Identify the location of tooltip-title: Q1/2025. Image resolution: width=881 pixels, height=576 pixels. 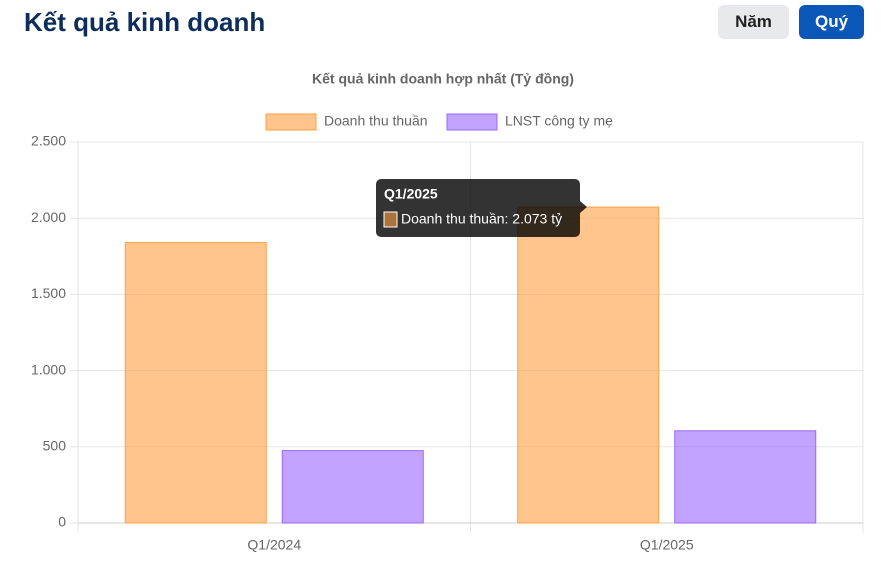
(411, 194).